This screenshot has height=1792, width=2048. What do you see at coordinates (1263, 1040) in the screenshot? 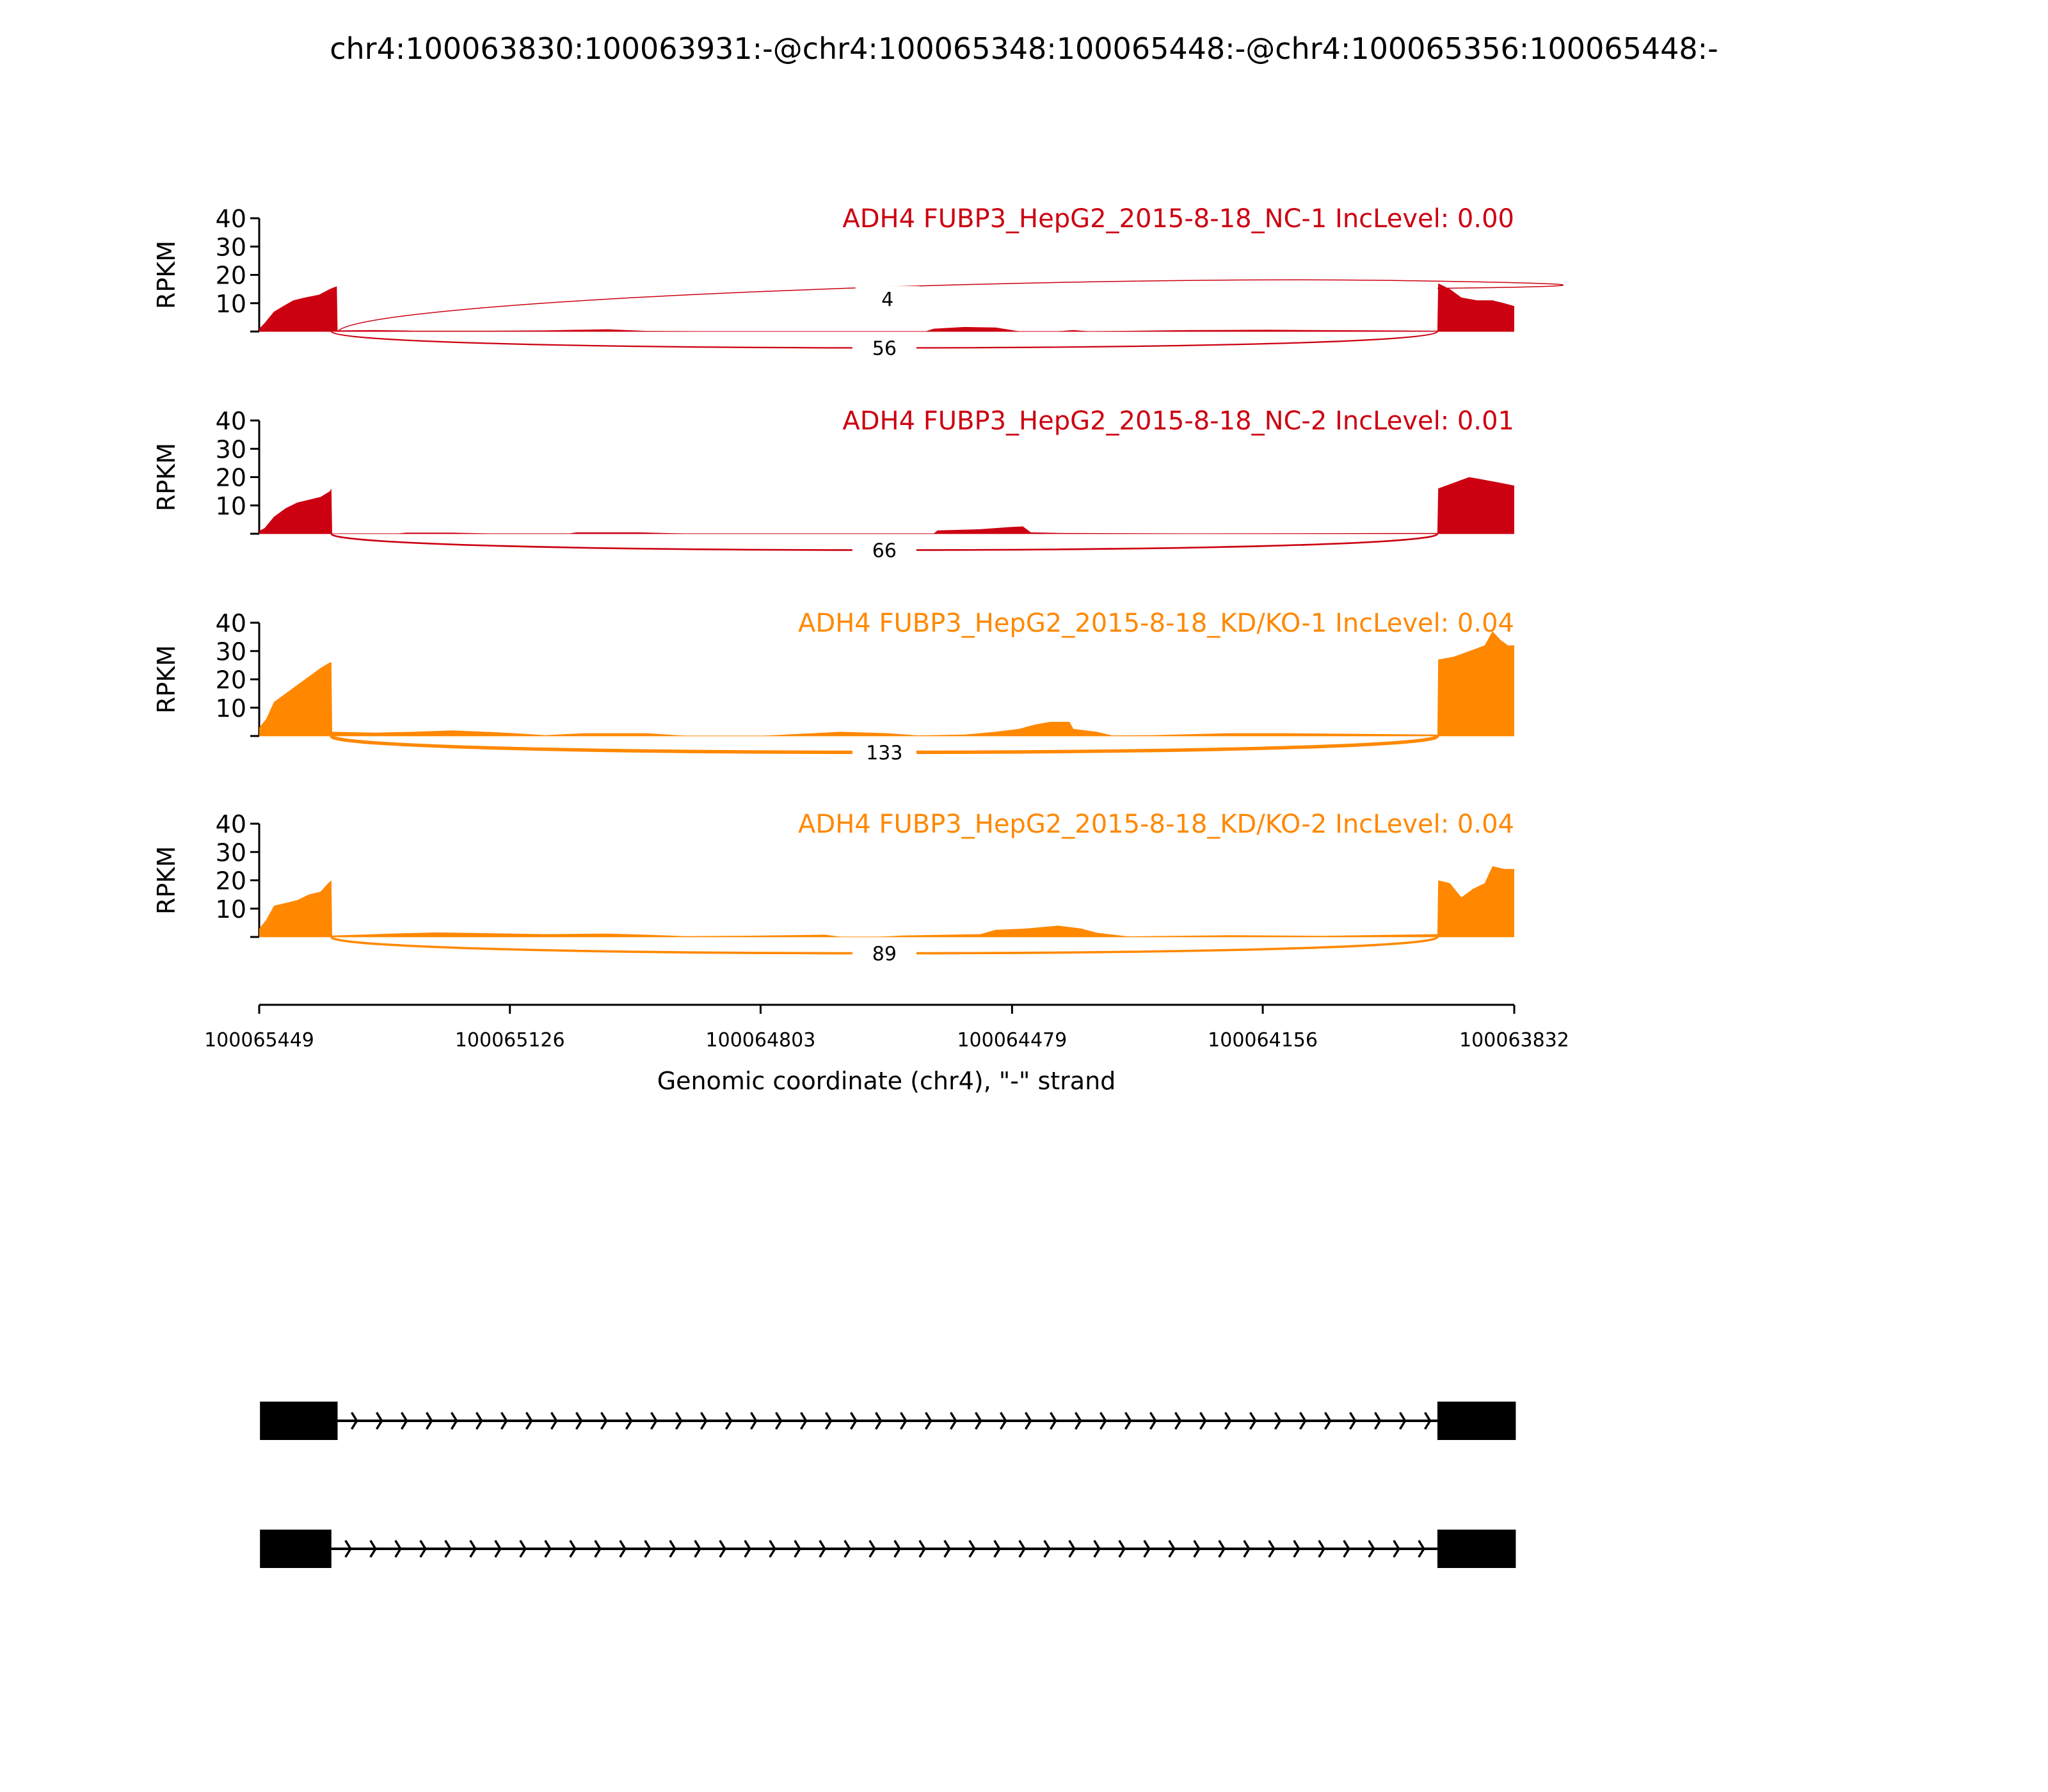
I see `x-tick-label: 100064156` at bounding box center [1263, 1040].